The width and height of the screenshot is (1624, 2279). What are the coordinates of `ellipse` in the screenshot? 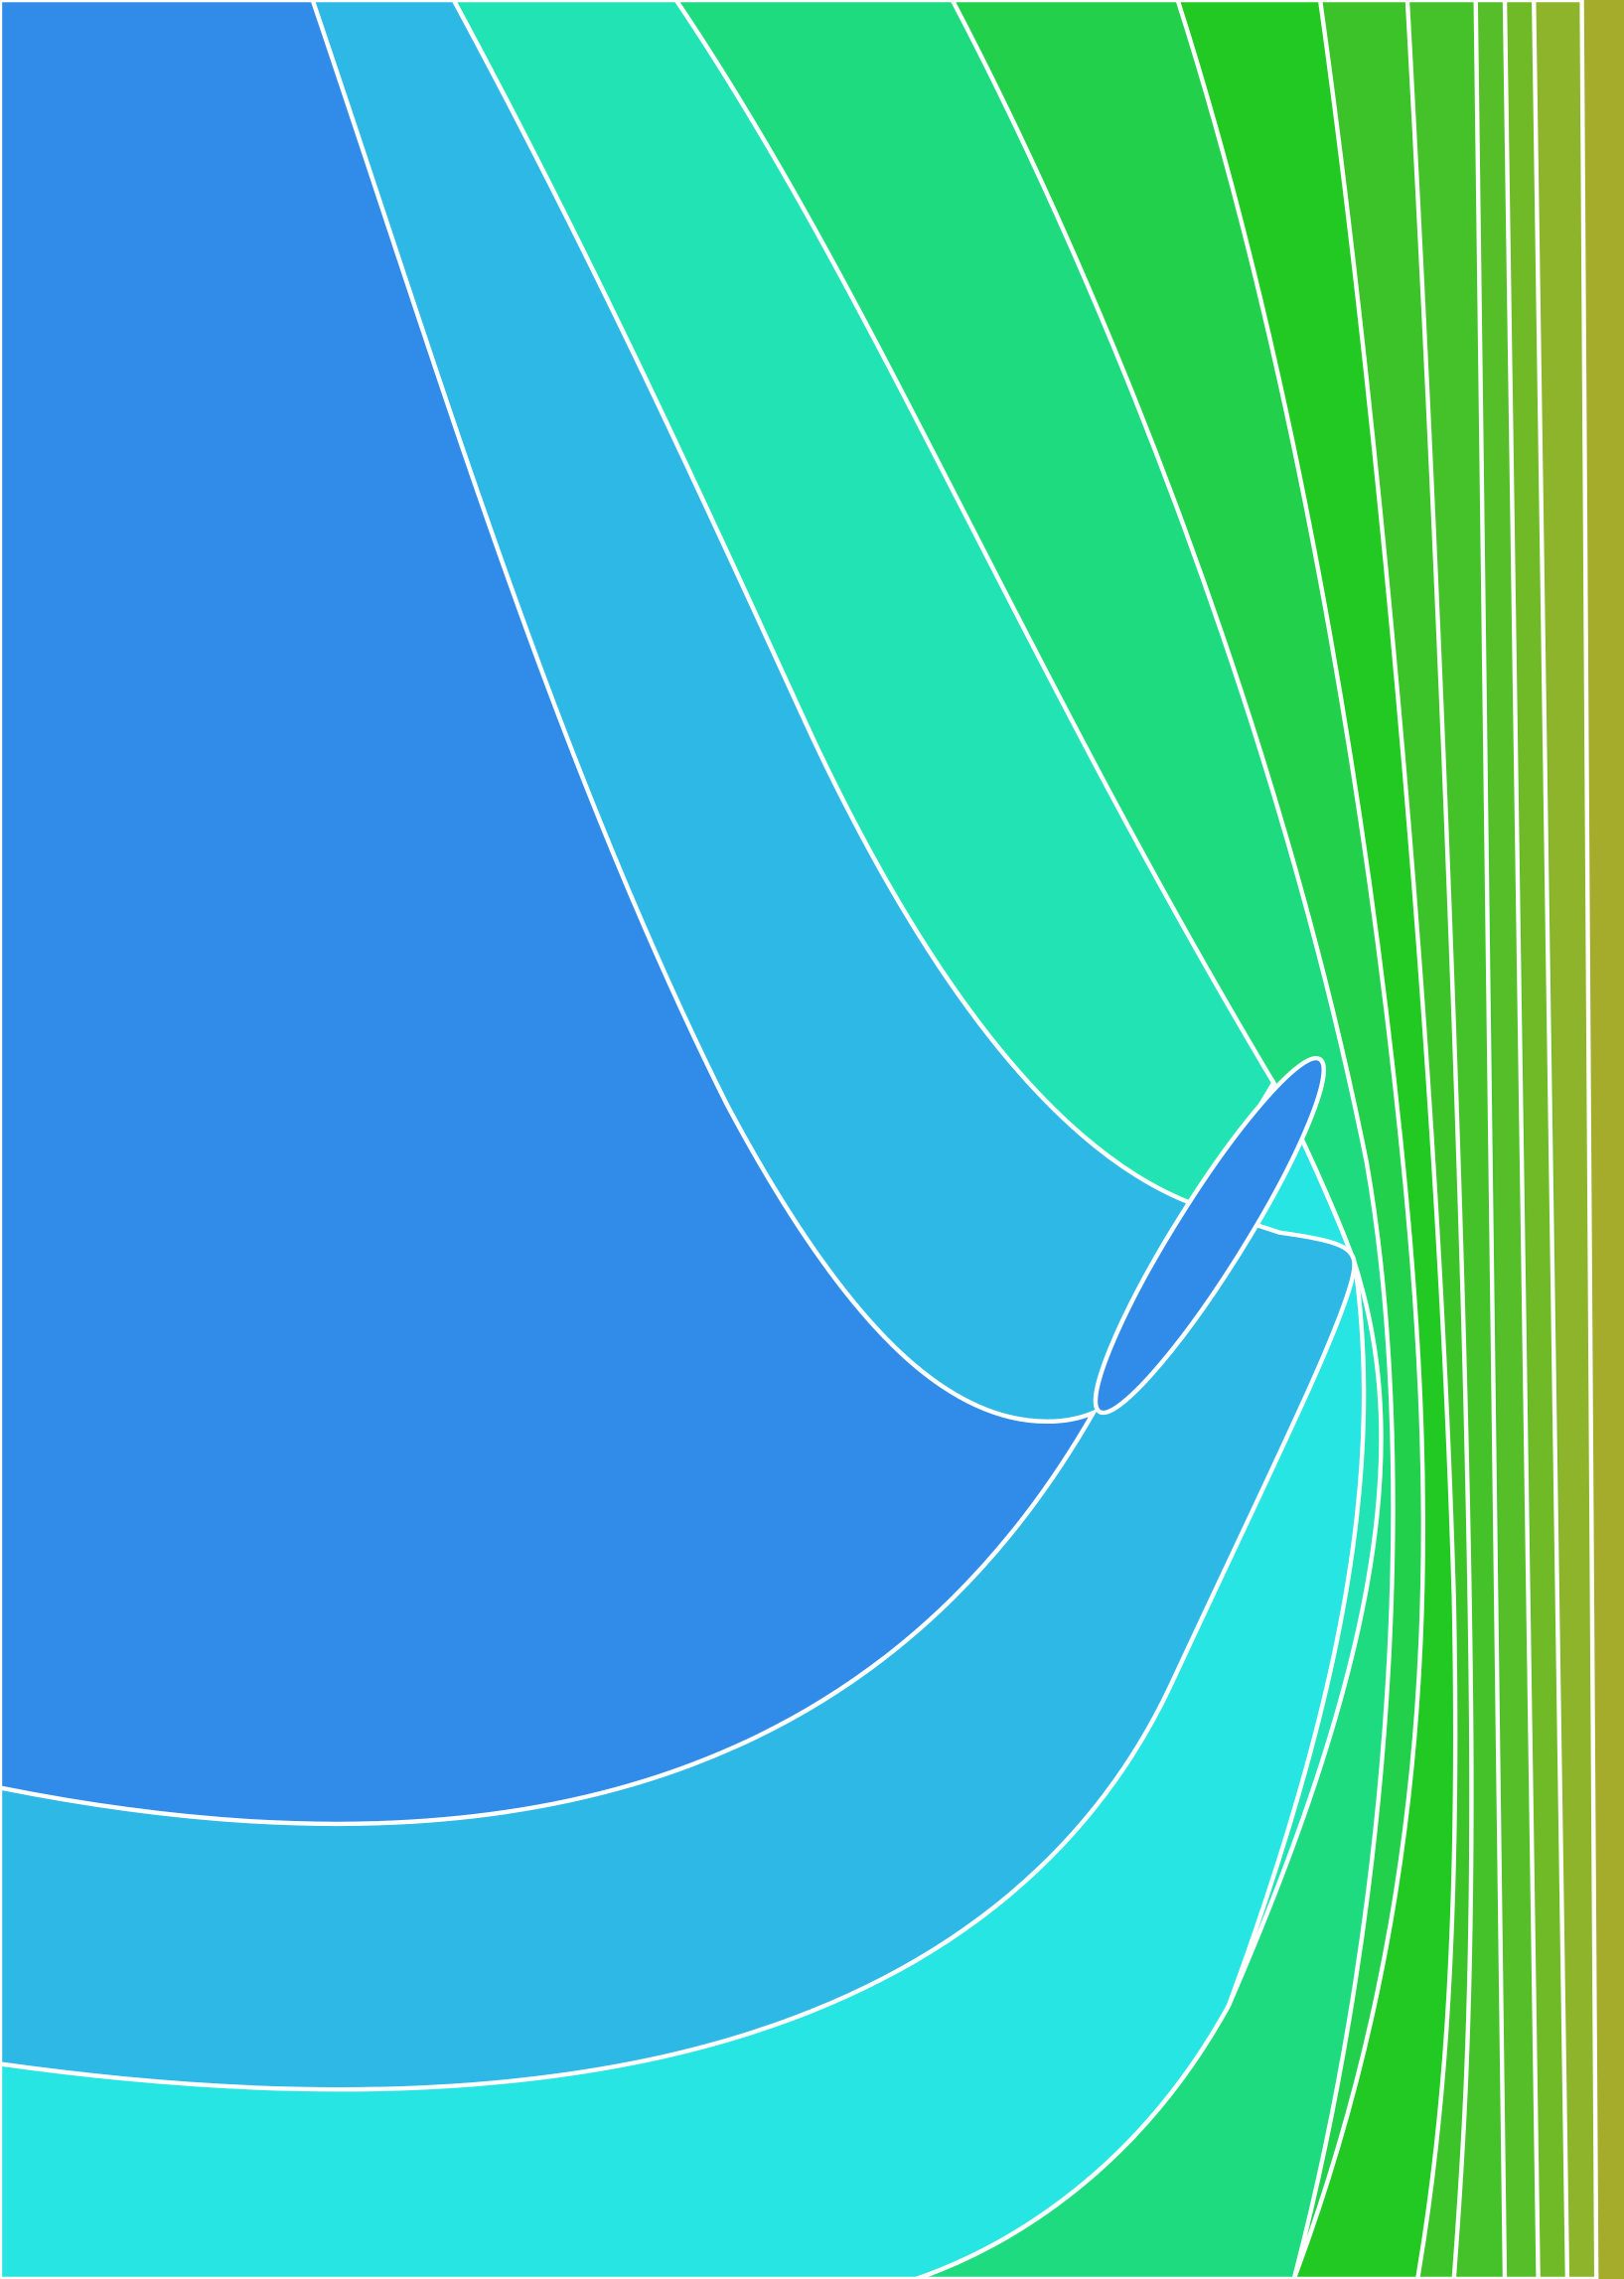 It's located at (1209, 1235).